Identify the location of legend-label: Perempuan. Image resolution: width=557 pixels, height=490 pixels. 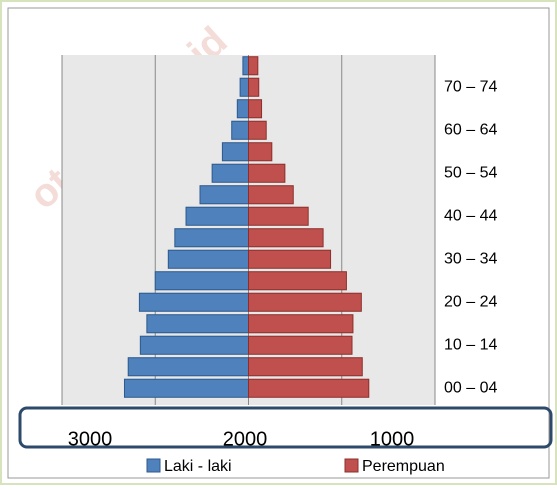
(403, 466).